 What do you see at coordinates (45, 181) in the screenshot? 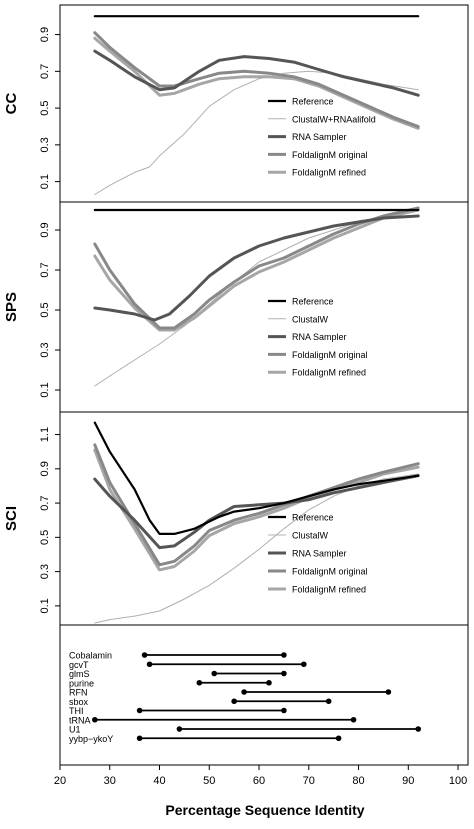
I see `y-tick-label-CC-0: 0.1` at bounding box center [45, 181].